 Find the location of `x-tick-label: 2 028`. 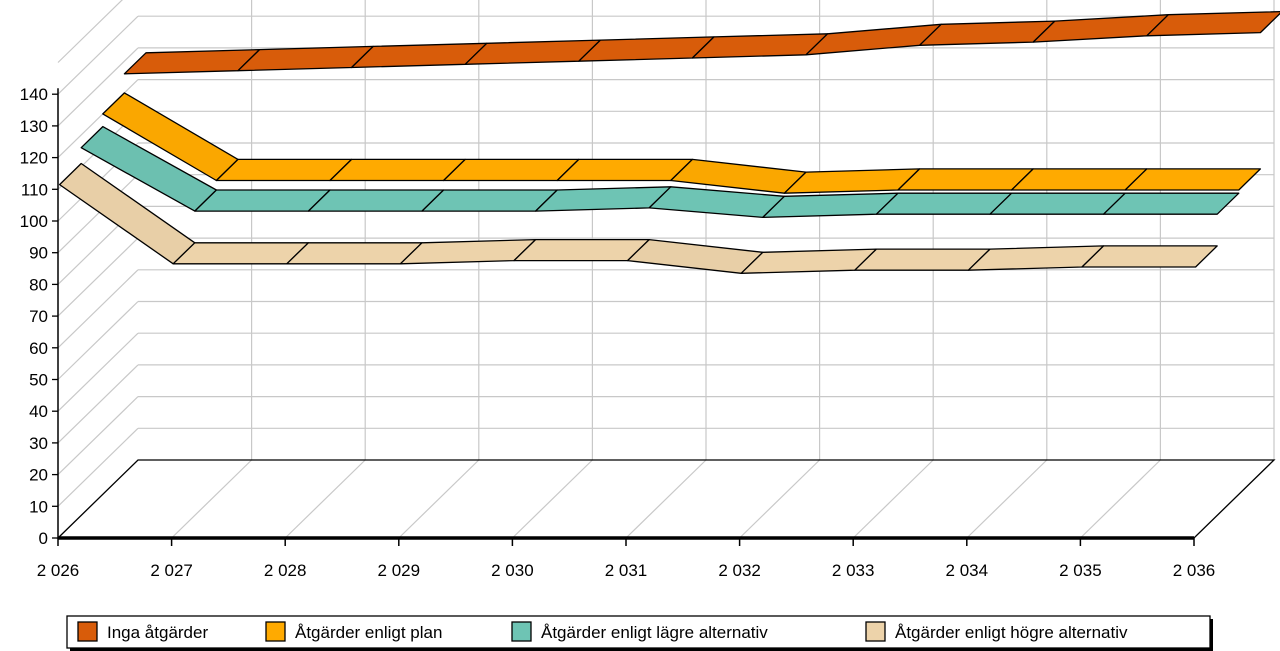

x-tick-label: 2 028 is located at coordinates (285, 570).